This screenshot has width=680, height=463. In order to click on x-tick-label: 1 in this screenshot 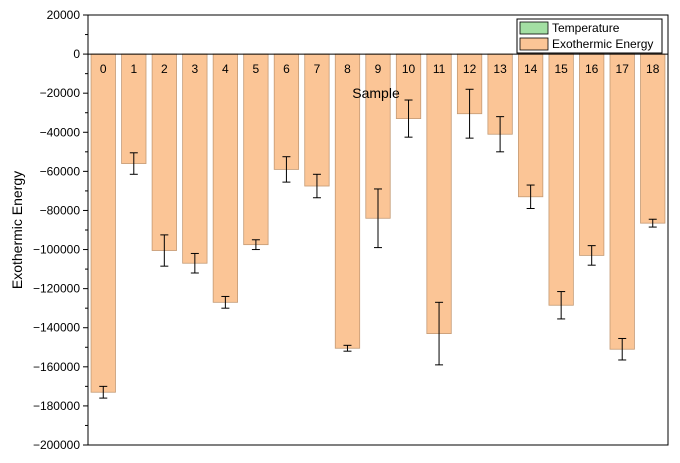, I will do `click(133, 69)`.